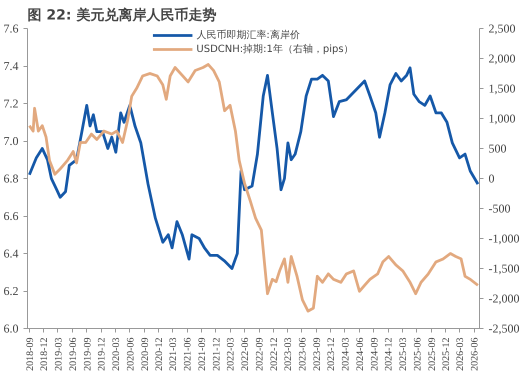 The image size is (522, 373). What do you see at coordinates (11, 291) in the screenshot?
I see `y-tick-label: 6.2` at bounding box center [11, 291].